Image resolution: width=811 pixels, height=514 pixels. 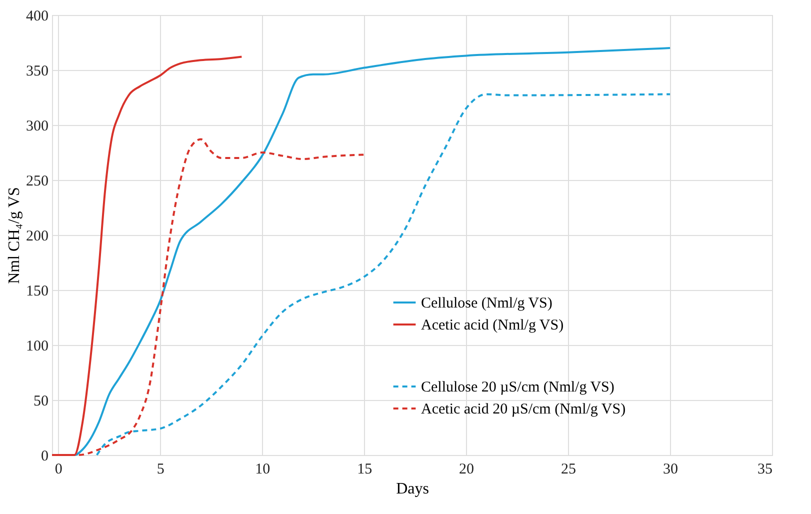 What do you see at coordinates (486, 304) in the screenshot?
I see `legend-label: Cellulose (Nml/g VS)` at bounding box center [486, 304].